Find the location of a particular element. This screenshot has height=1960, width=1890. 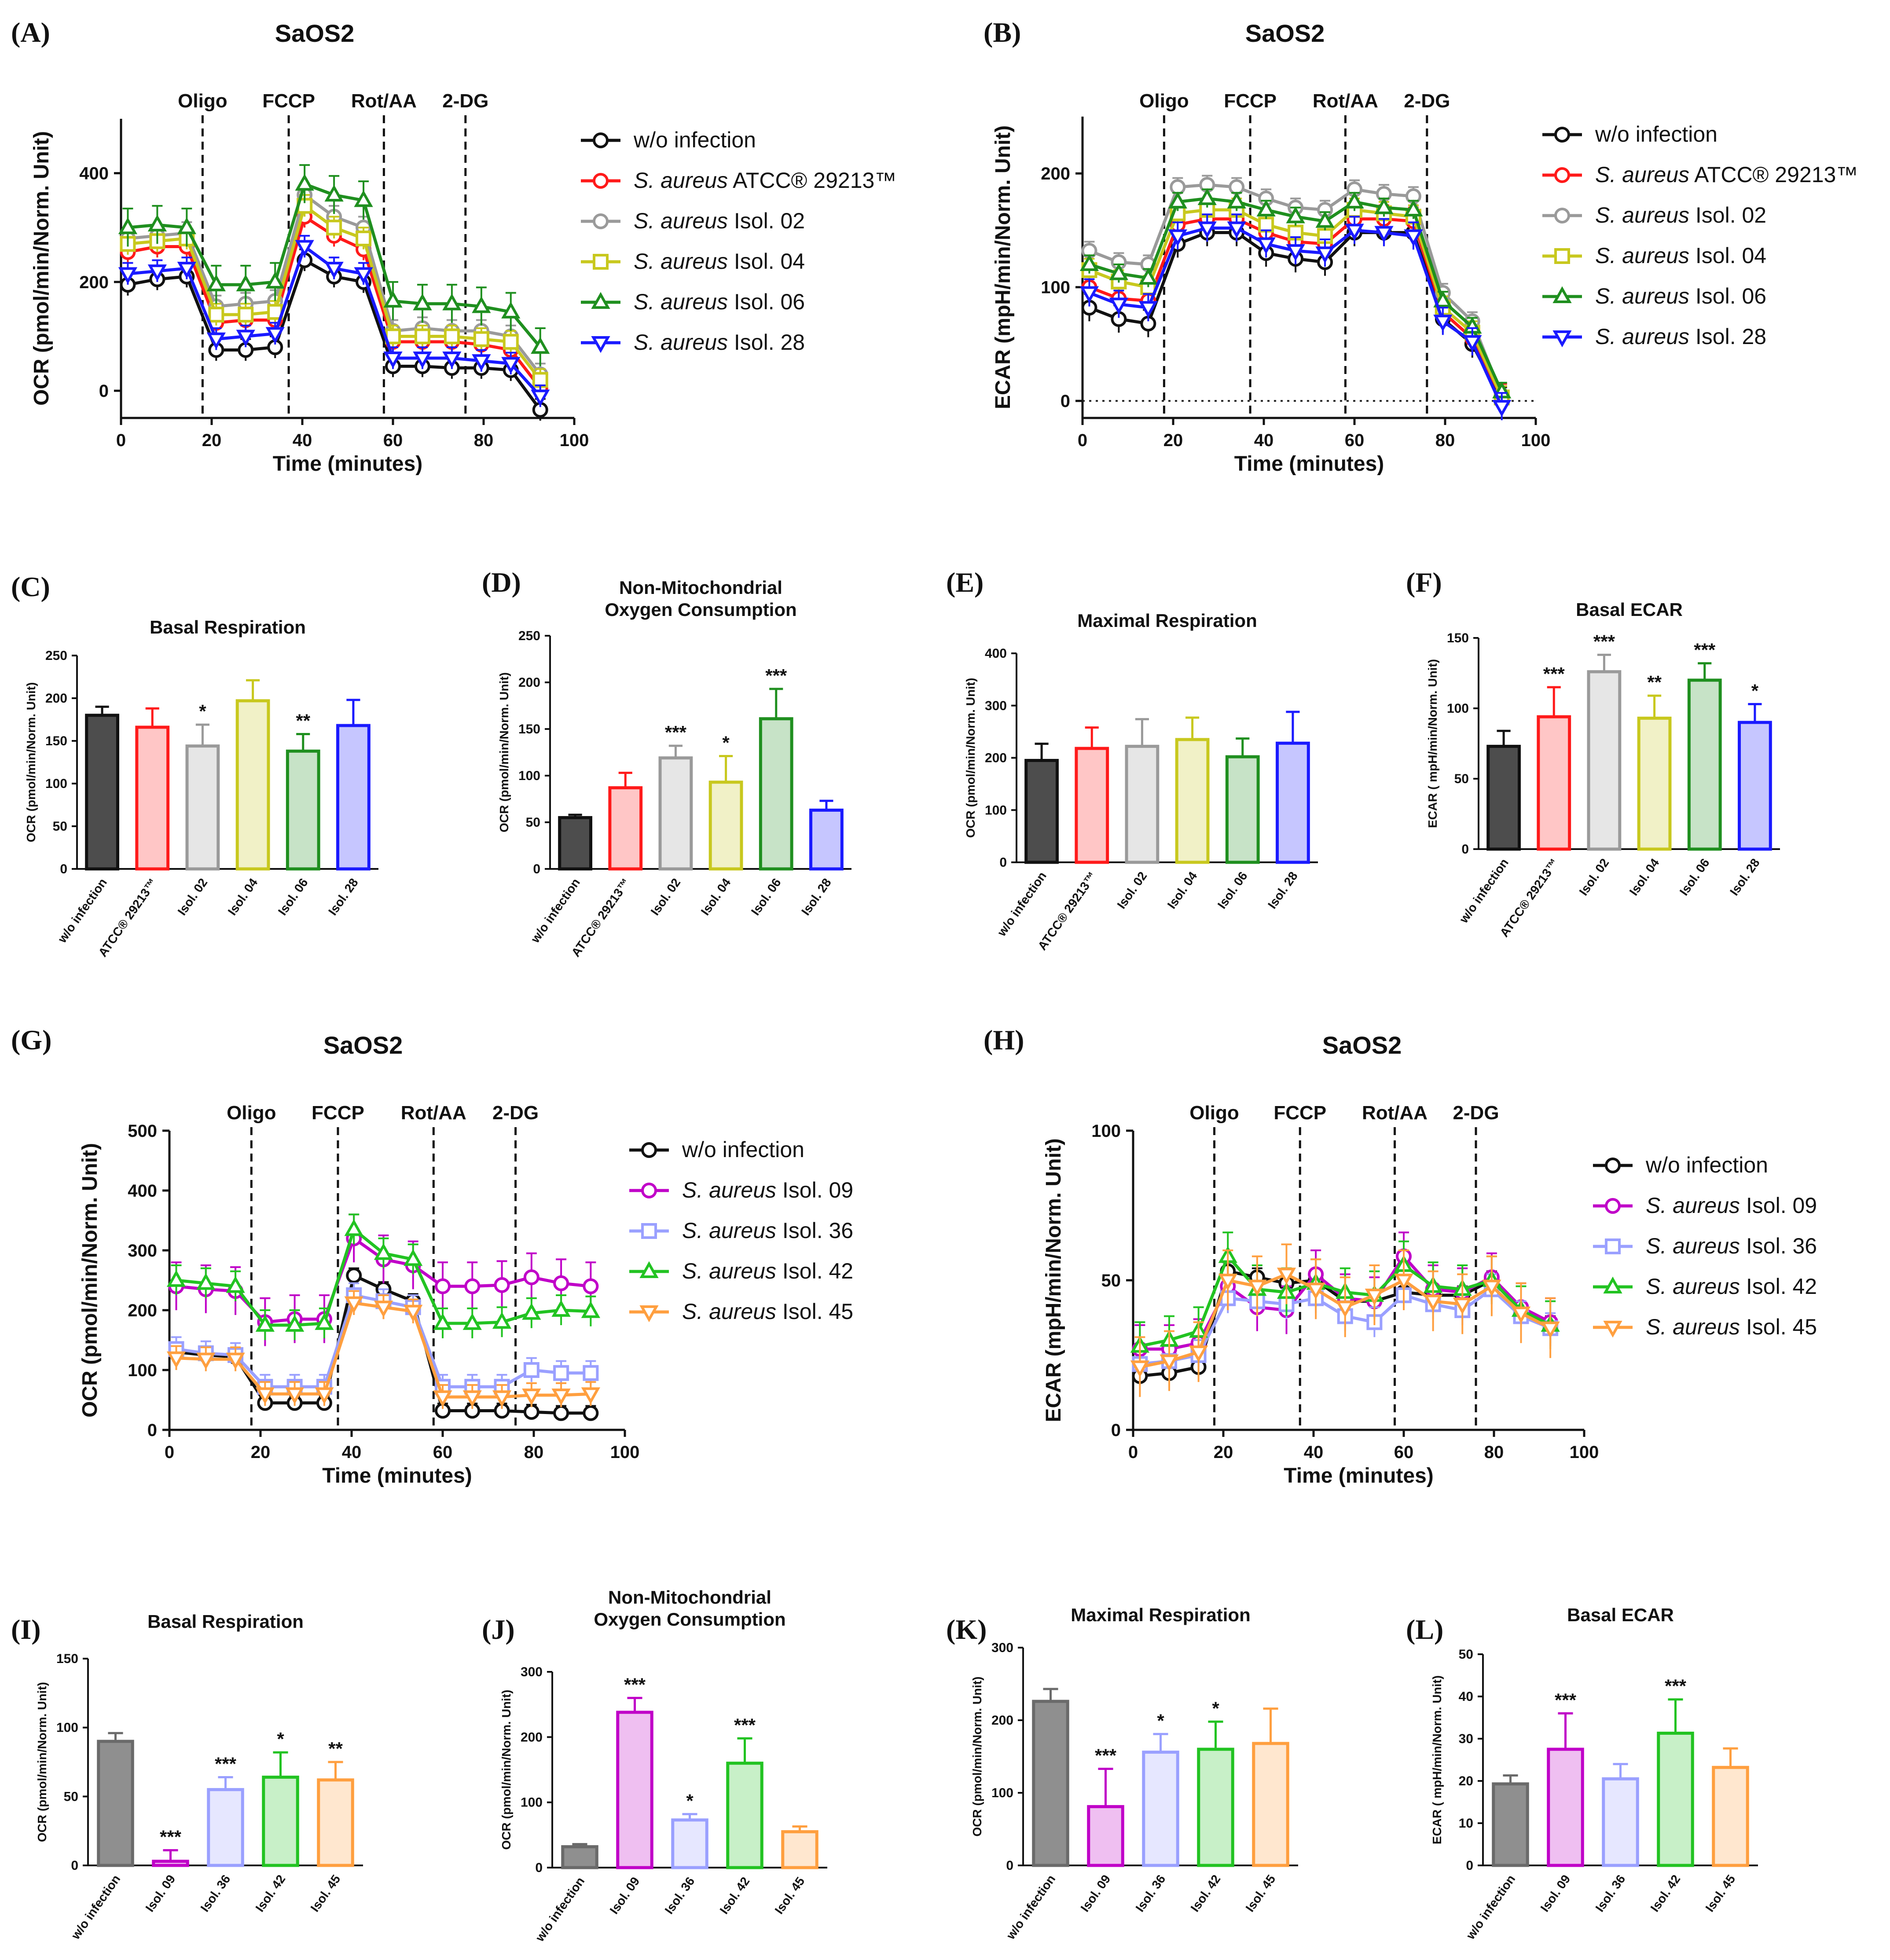

y-tick-label: 50 is located at coordinates (1111, 1280).